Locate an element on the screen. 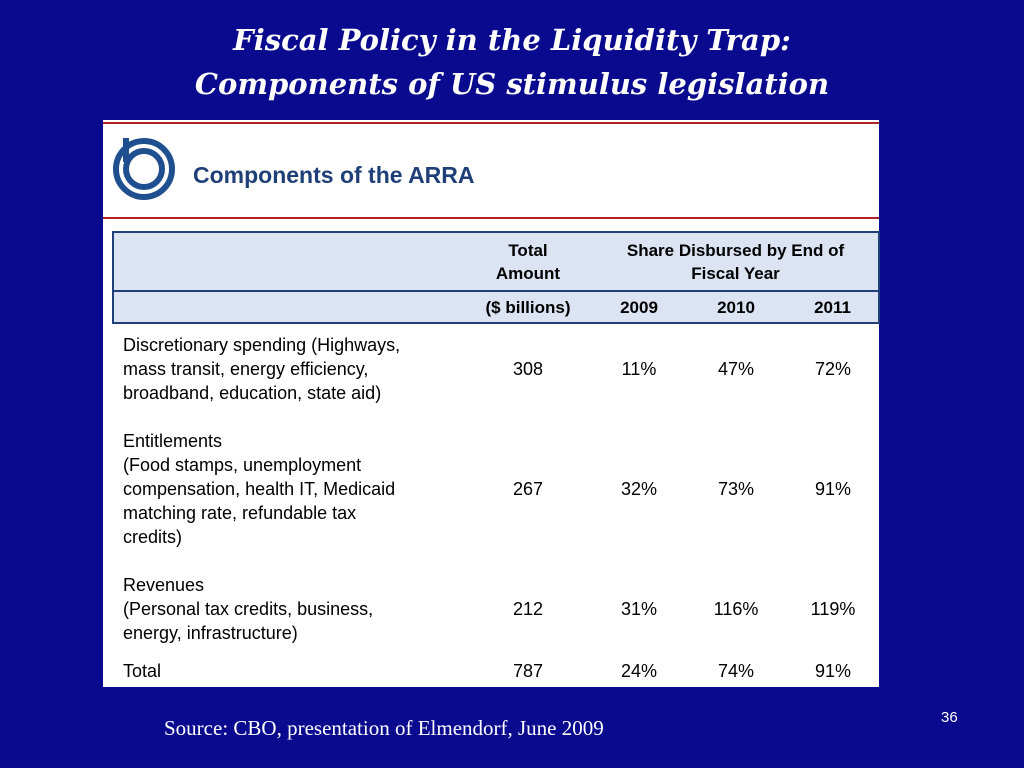  page-number: 36 is located at coordinates (949, 717).